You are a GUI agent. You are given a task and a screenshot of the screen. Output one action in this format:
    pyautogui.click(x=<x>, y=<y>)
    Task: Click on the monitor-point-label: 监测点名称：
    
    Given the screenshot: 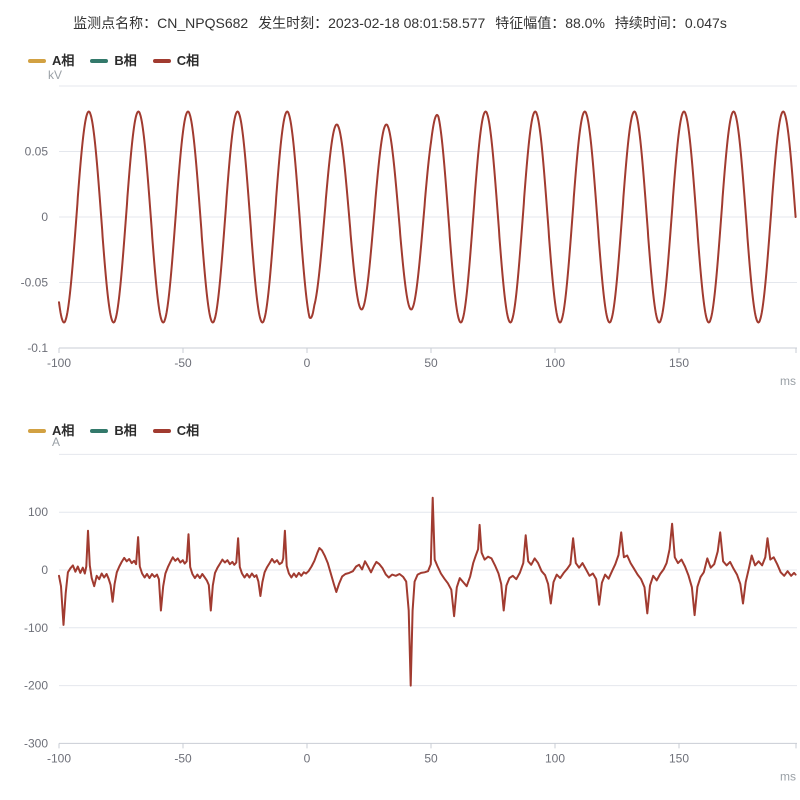 What is the action you would take?
    pyautogui.click(x=115, y=23)
    